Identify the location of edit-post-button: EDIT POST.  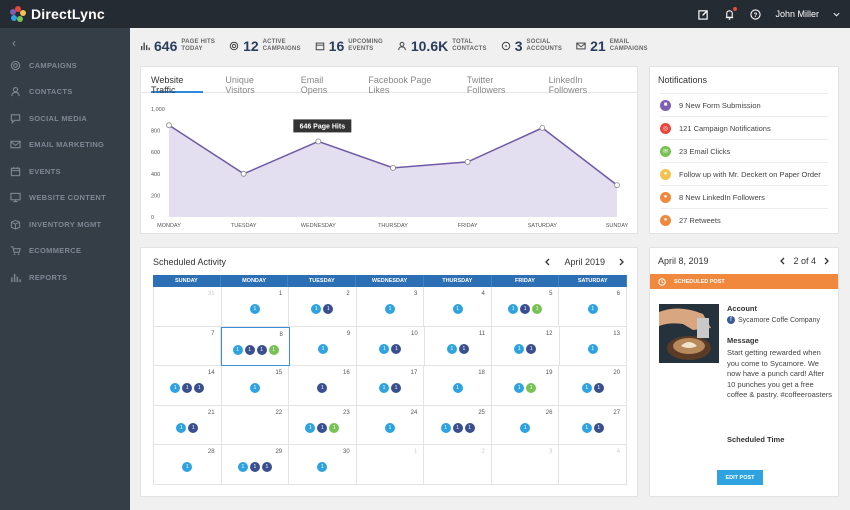
(740, 477).